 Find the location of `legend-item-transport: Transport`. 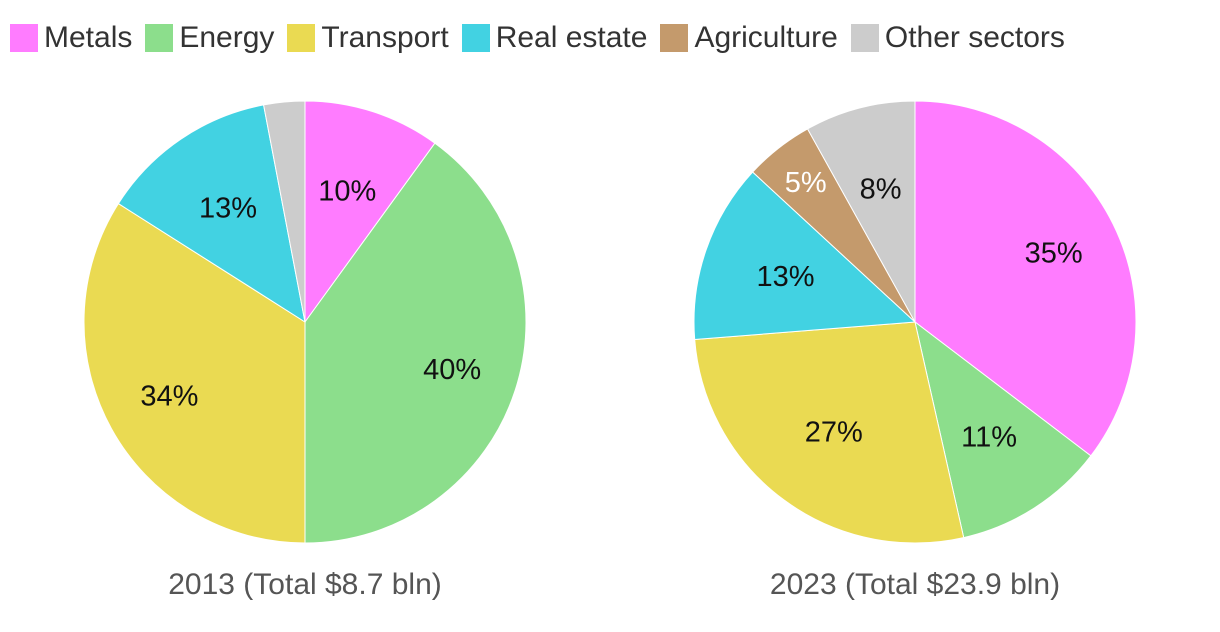

legend-item-transport: Transport is located at coordinates (368, 38).